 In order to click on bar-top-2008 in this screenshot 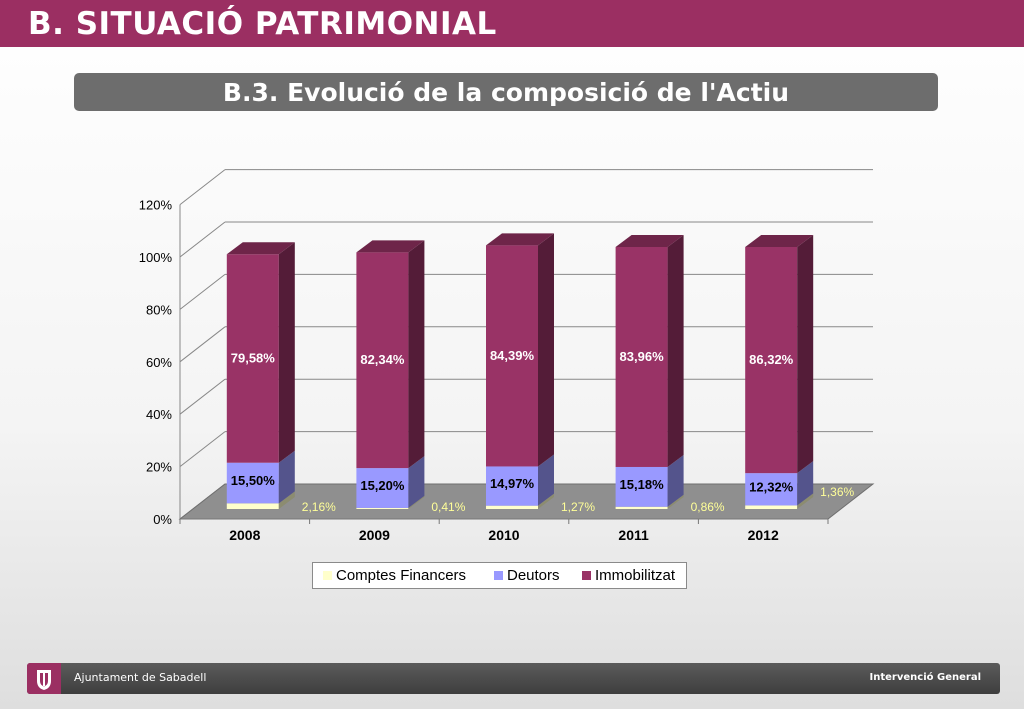, I will do `click(260, 248)`.